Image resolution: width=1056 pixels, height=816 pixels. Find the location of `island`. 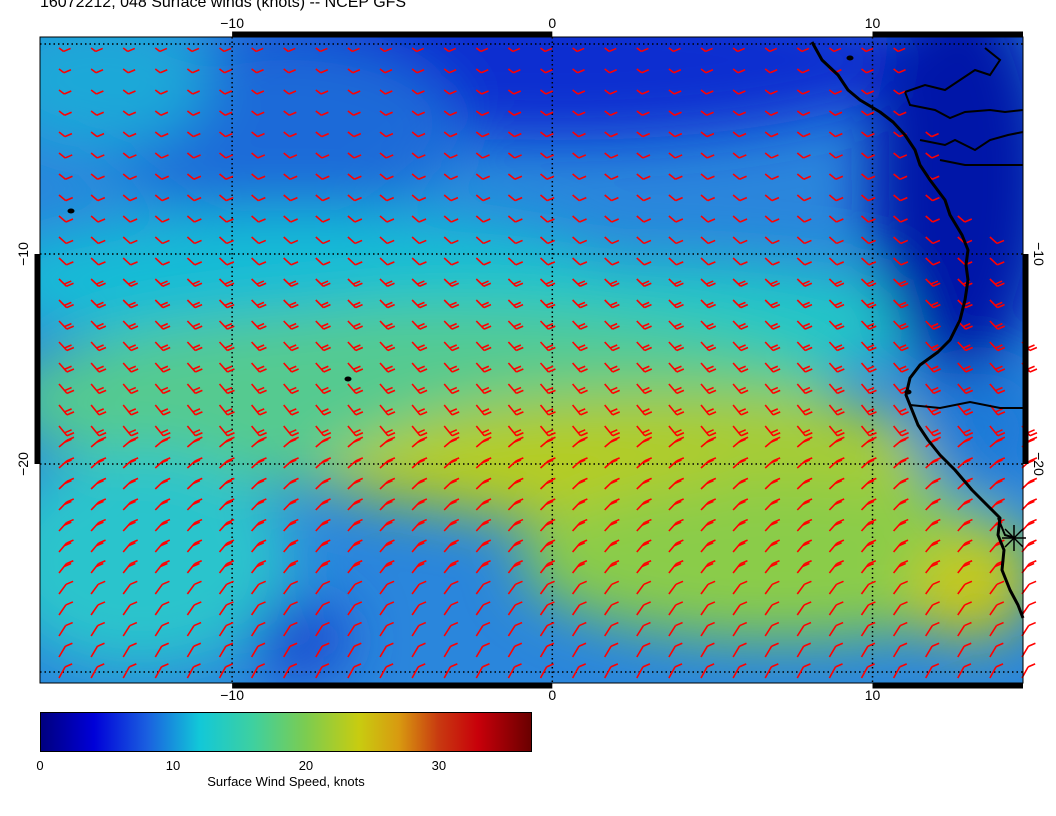

island is located at coordinates (71, 211).